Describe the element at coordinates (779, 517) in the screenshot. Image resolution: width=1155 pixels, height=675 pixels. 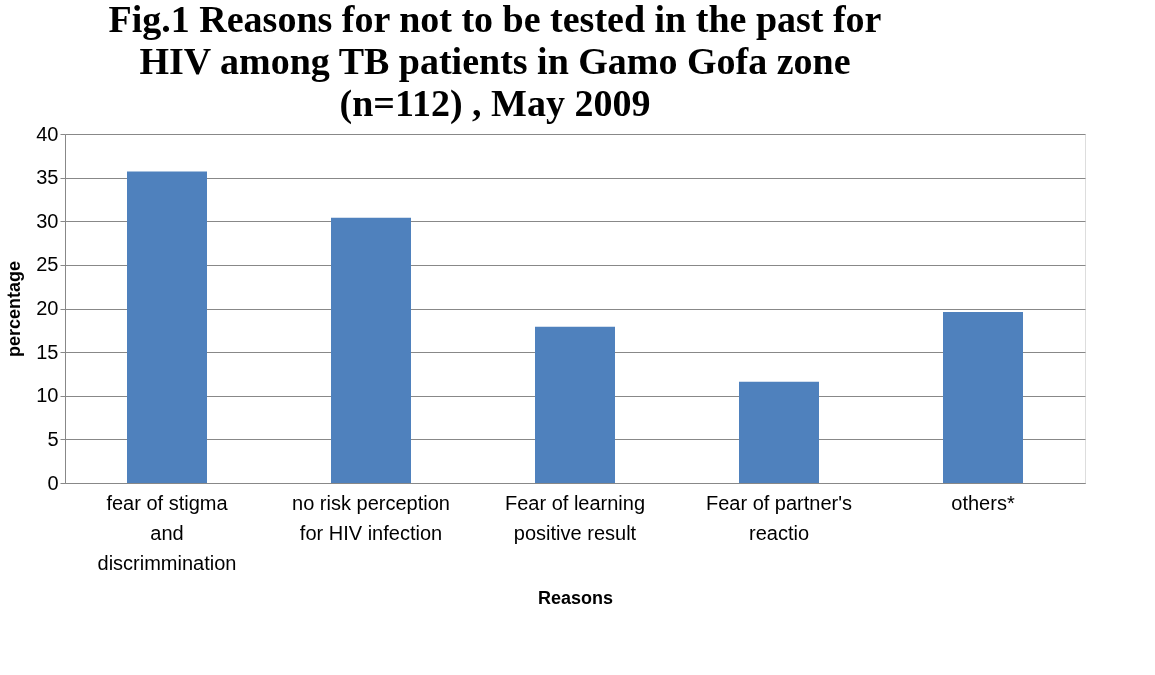
I see `x-tick-label: Fear of partner's reactio` at that location.